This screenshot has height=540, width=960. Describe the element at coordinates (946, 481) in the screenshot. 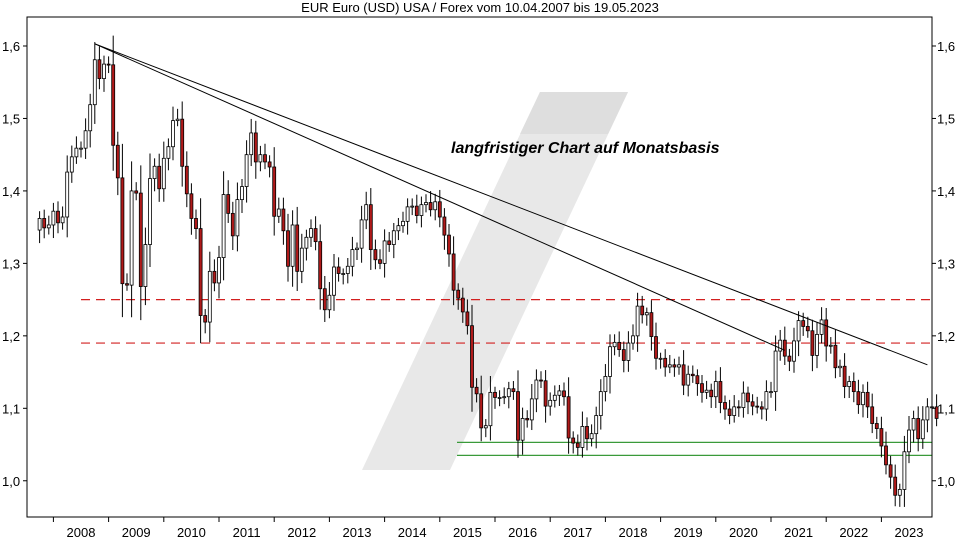

I see `y-tick-label: 1,0` at that location.